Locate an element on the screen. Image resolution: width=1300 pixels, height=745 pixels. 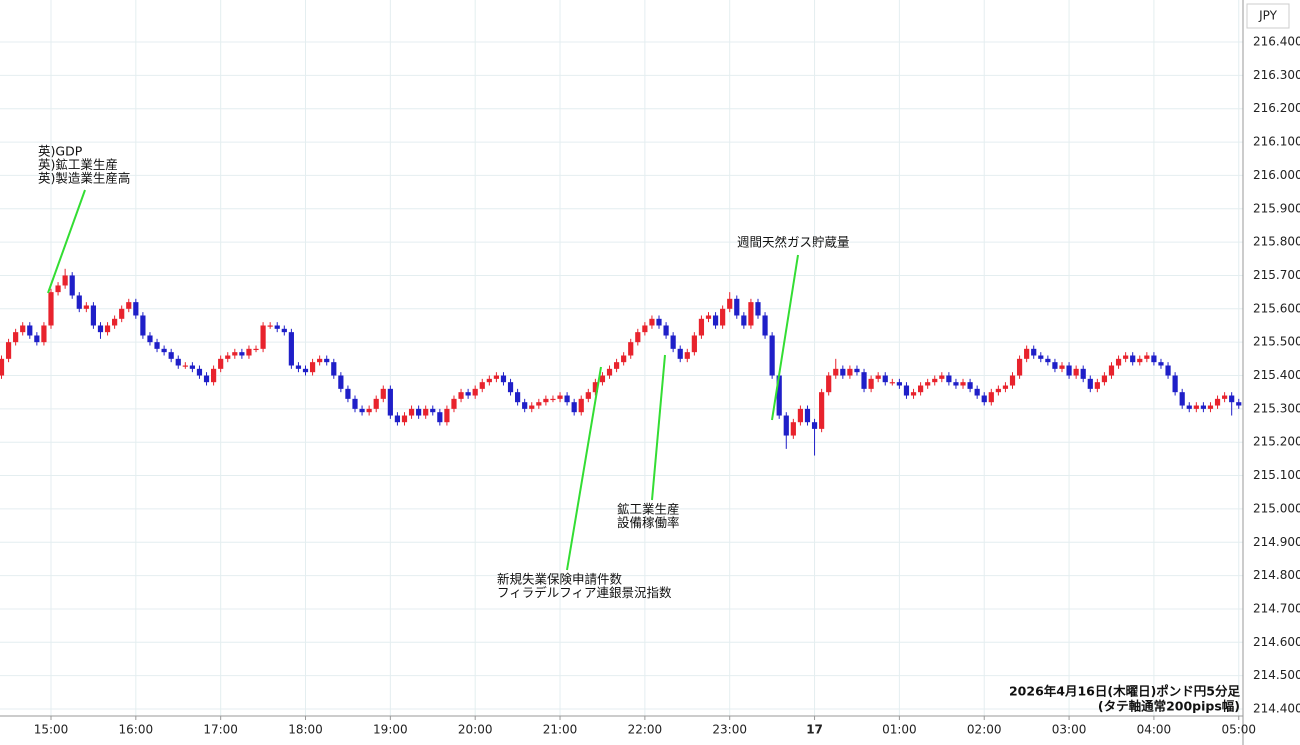
y-tick-label: 214.400 is located at coordinates (1276, 708).